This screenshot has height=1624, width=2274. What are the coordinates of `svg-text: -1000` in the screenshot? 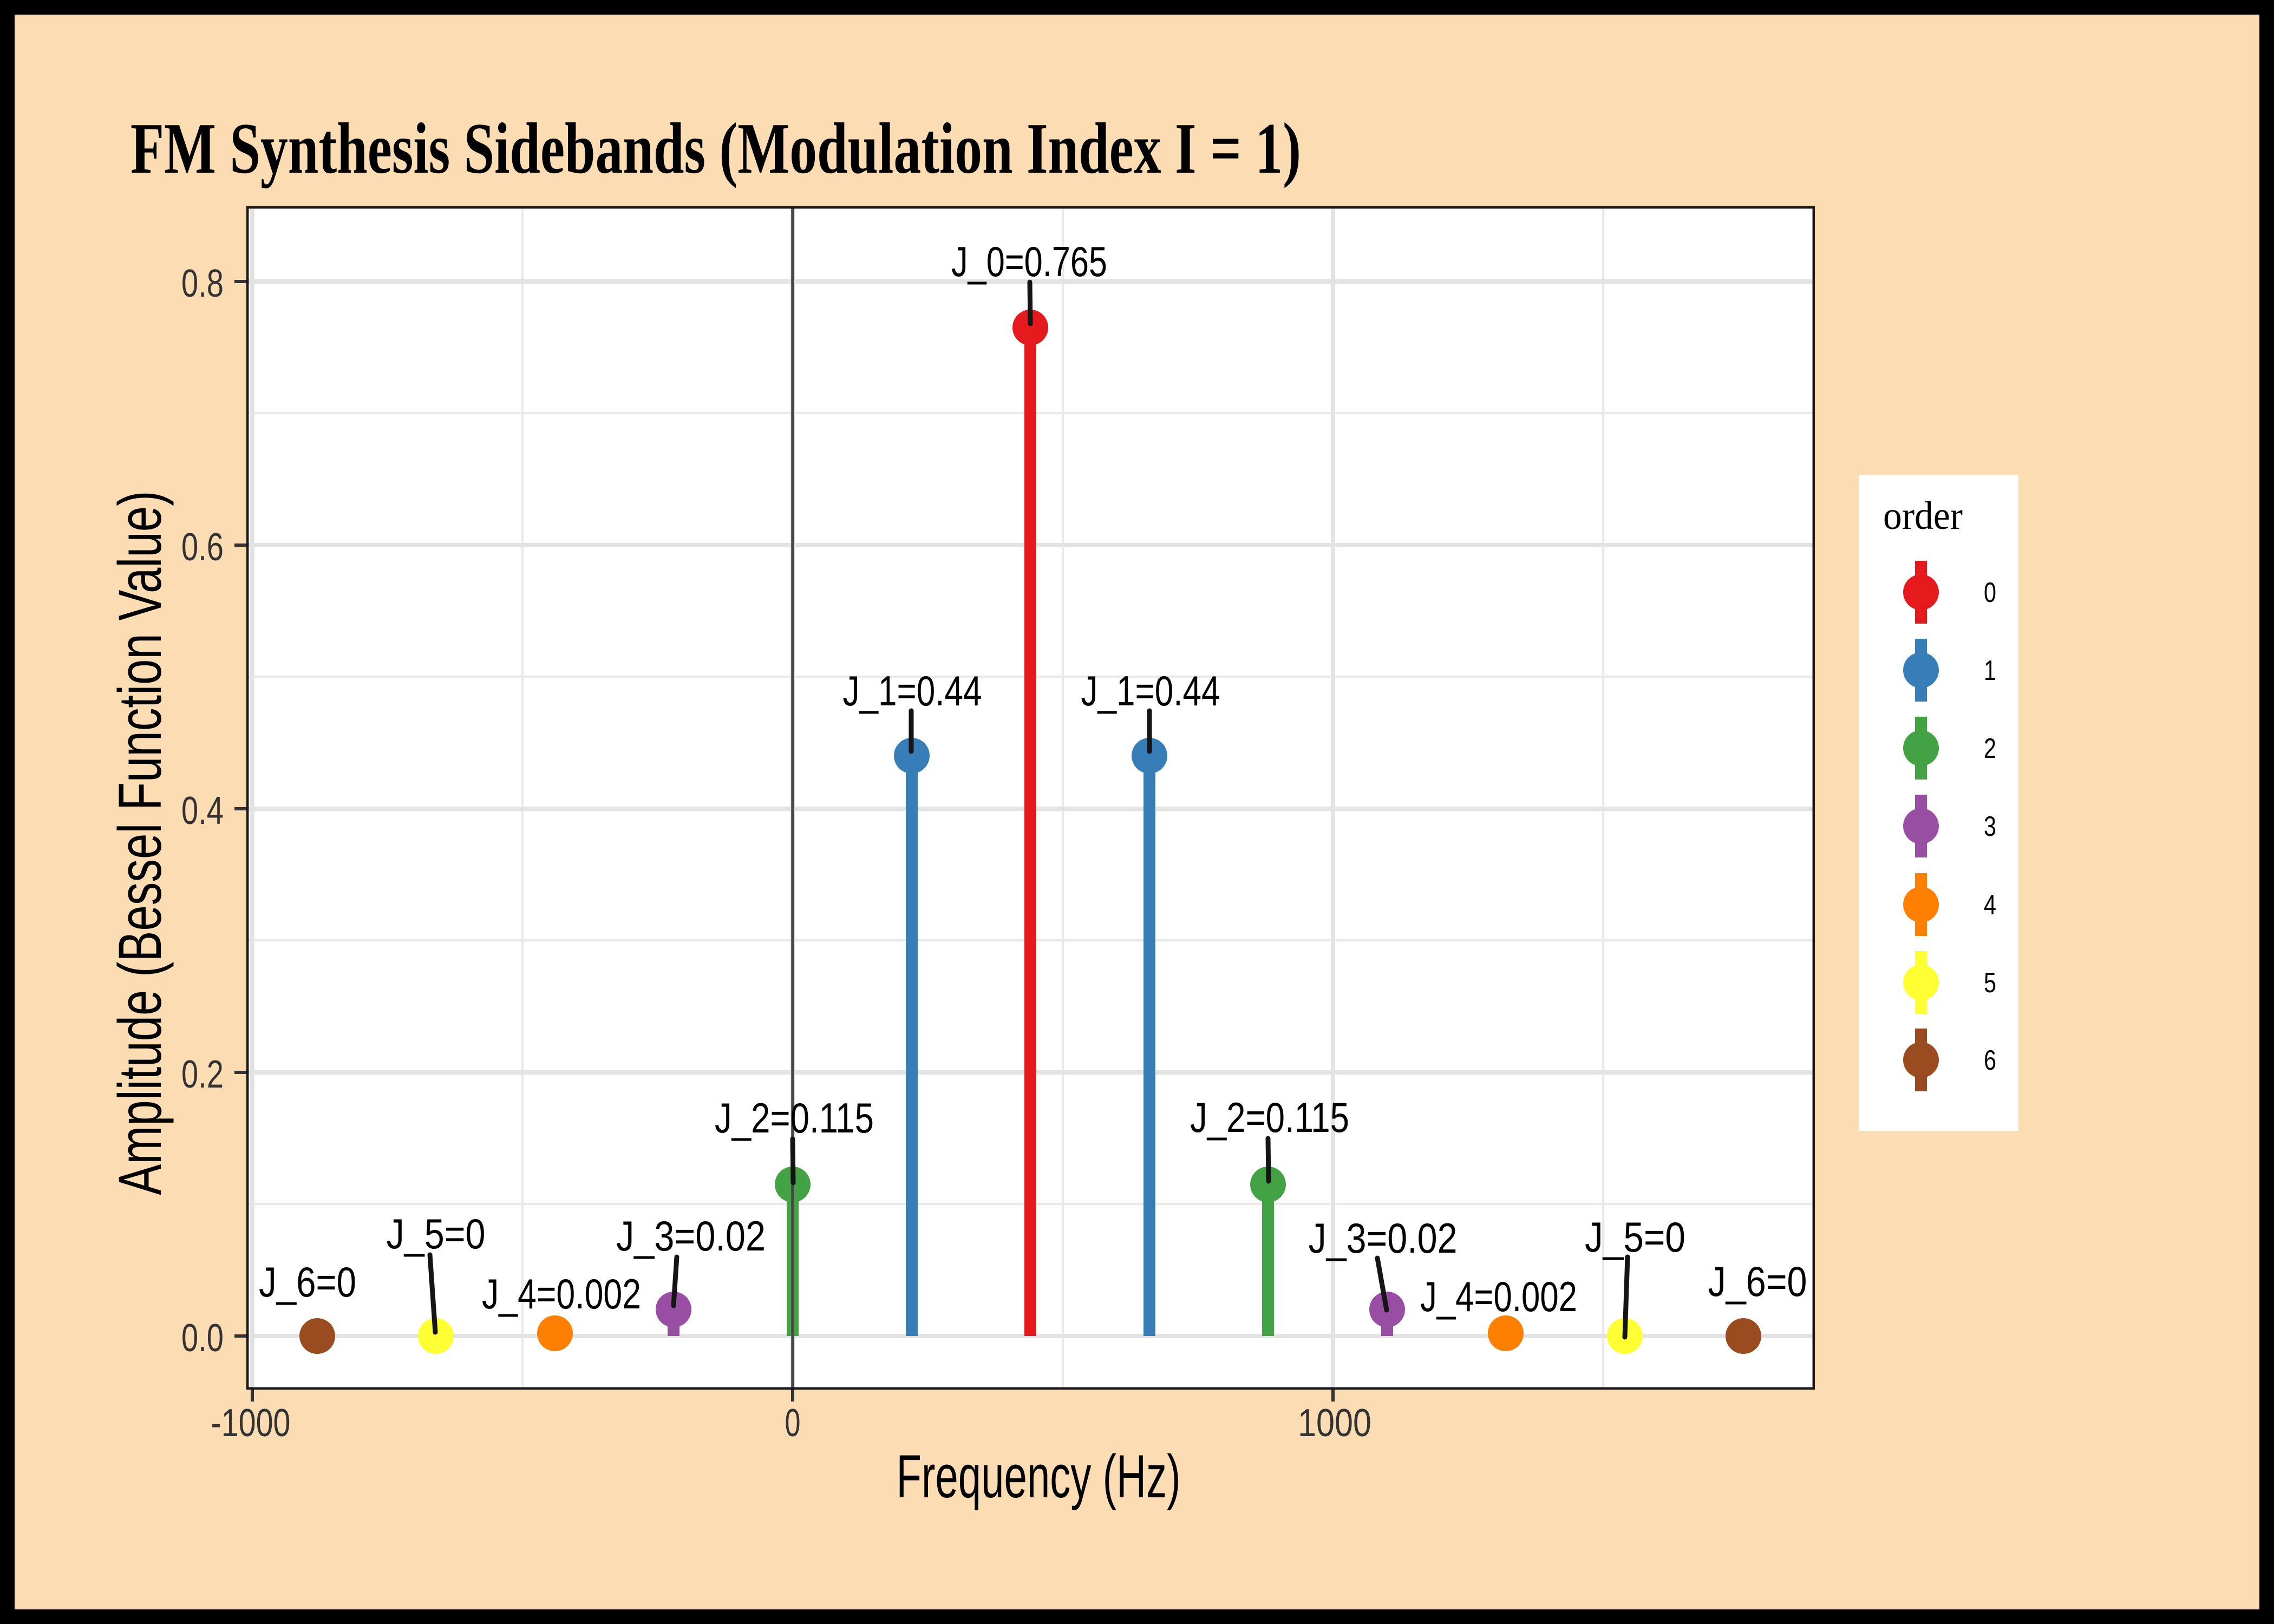 It's located at (251, 1424).